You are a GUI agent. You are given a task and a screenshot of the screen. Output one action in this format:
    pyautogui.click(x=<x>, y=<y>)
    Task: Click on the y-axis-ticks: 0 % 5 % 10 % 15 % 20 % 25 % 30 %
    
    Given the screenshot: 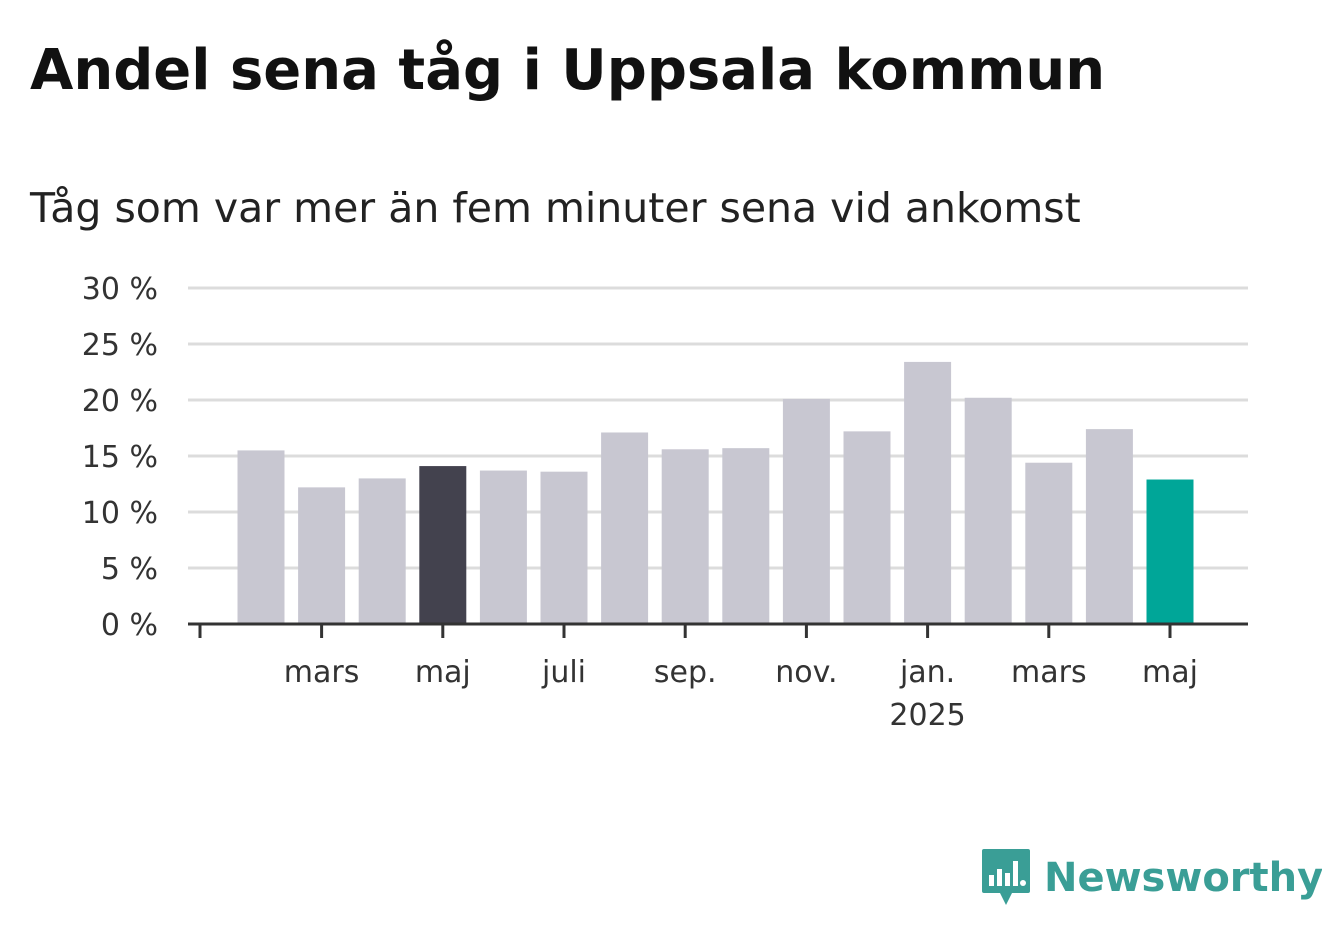 What is the action you would take?
    pyautogui.click(x=120, y=457)
    